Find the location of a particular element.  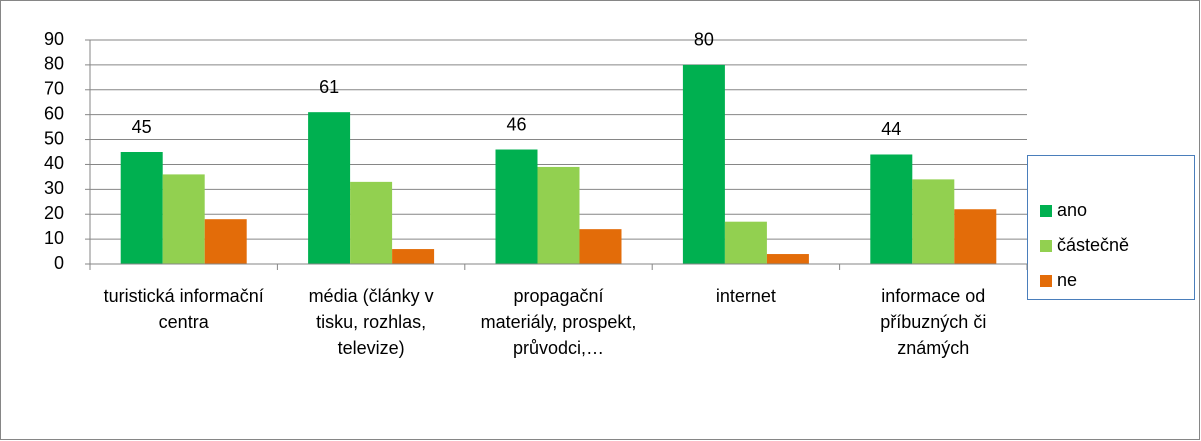

y-tick-label: 10 is located at coordinates (54, 238).